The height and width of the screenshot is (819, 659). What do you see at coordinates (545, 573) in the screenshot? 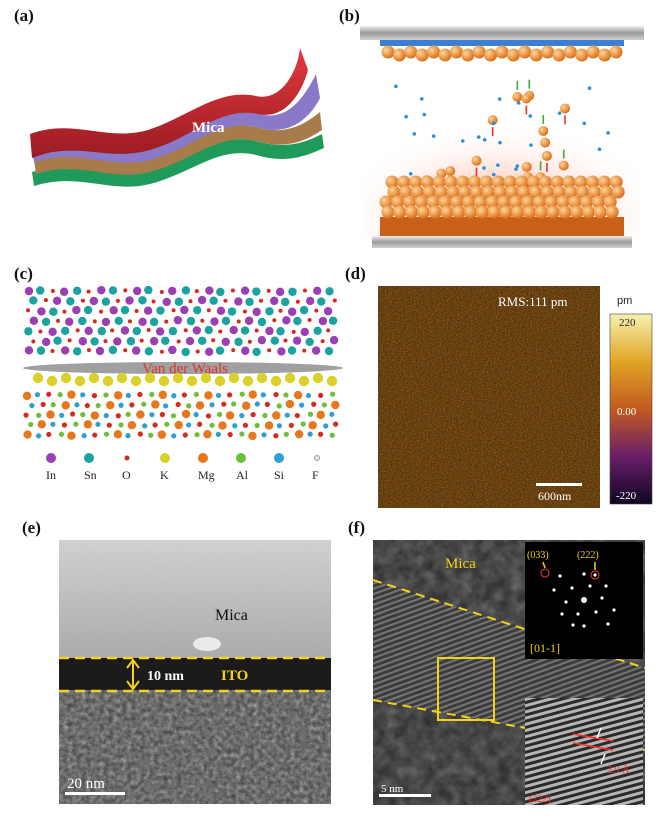
I see `fft-spot-033-marker` at bounding box center [545, 573].